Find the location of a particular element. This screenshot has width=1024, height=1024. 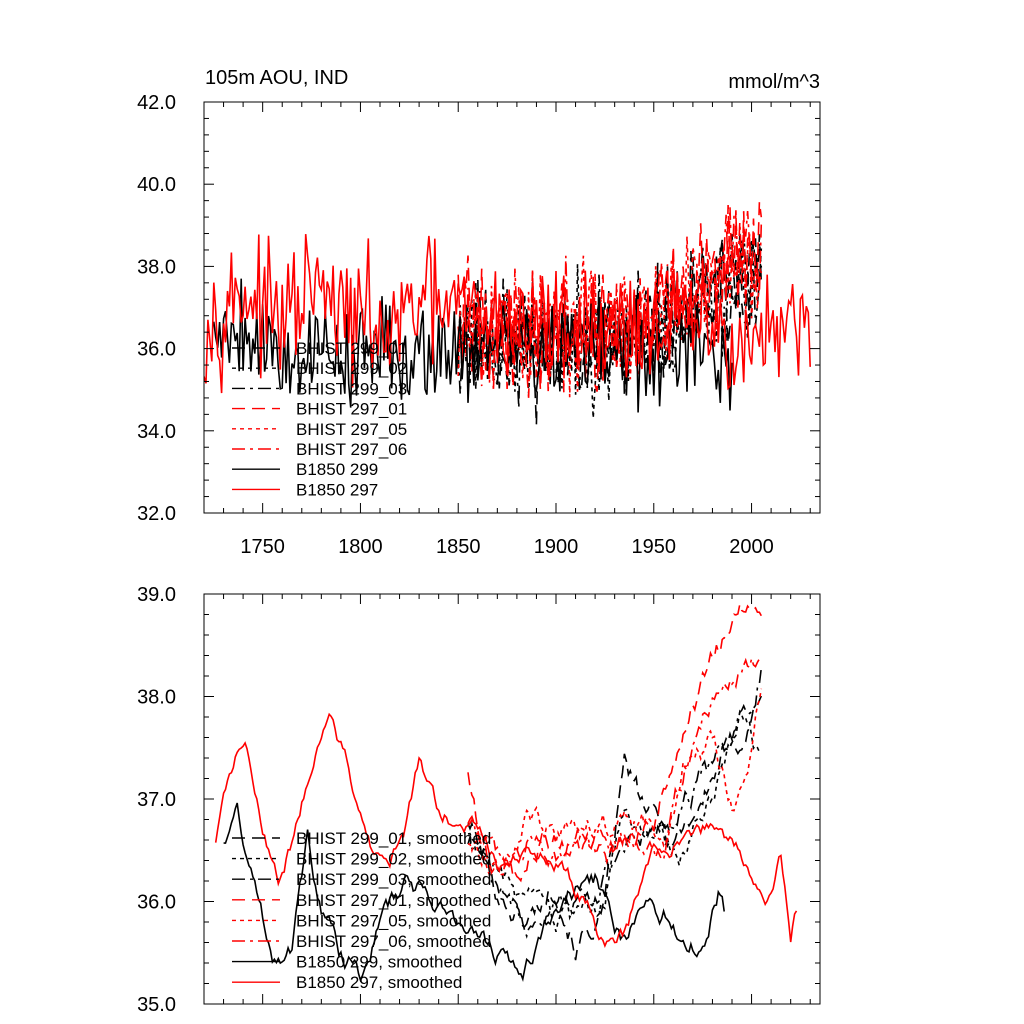

y-tick-label: 32.0 is located at coordinates (156, 514).